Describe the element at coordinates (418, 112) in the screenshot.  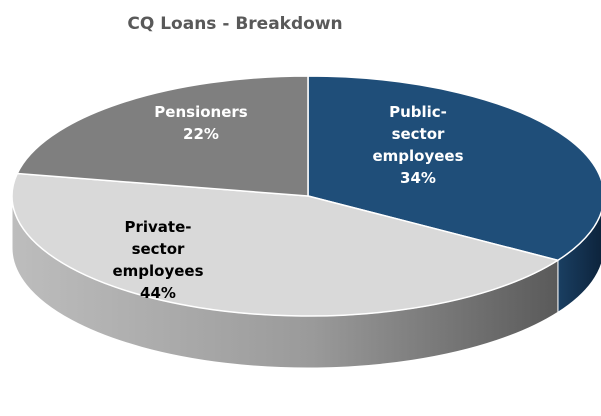
I see `slice-name-line: Public-` at that location.